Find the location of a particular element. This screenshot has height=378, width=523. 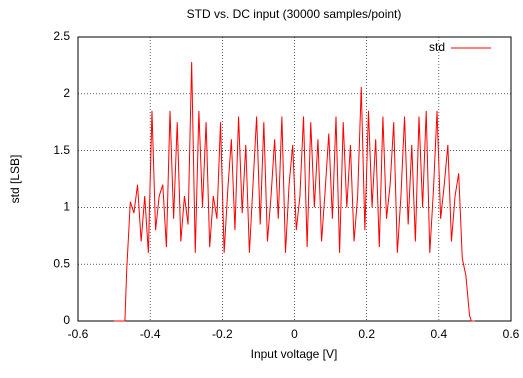

legend-label: std is located at coordinates (437, 47).